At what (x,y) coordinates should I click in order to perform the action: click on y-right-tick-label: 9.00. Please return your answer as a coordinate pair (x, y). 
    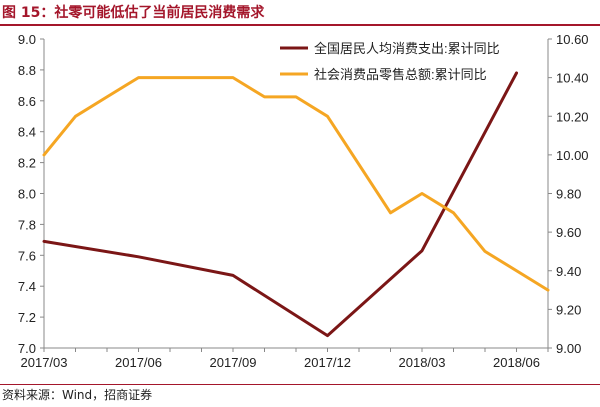
    Looking at the image, I should click on (568, 348).